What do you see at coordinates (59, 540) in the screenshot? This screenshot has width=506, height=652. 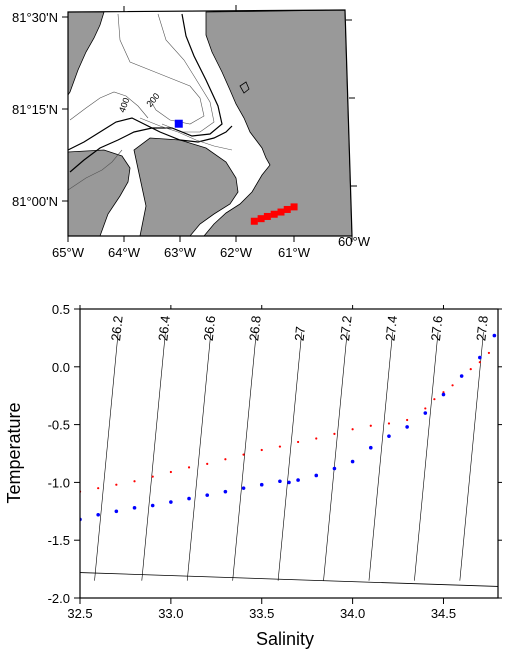 I see `y-tick-label: -1.5` at bounding box center [59, 540].